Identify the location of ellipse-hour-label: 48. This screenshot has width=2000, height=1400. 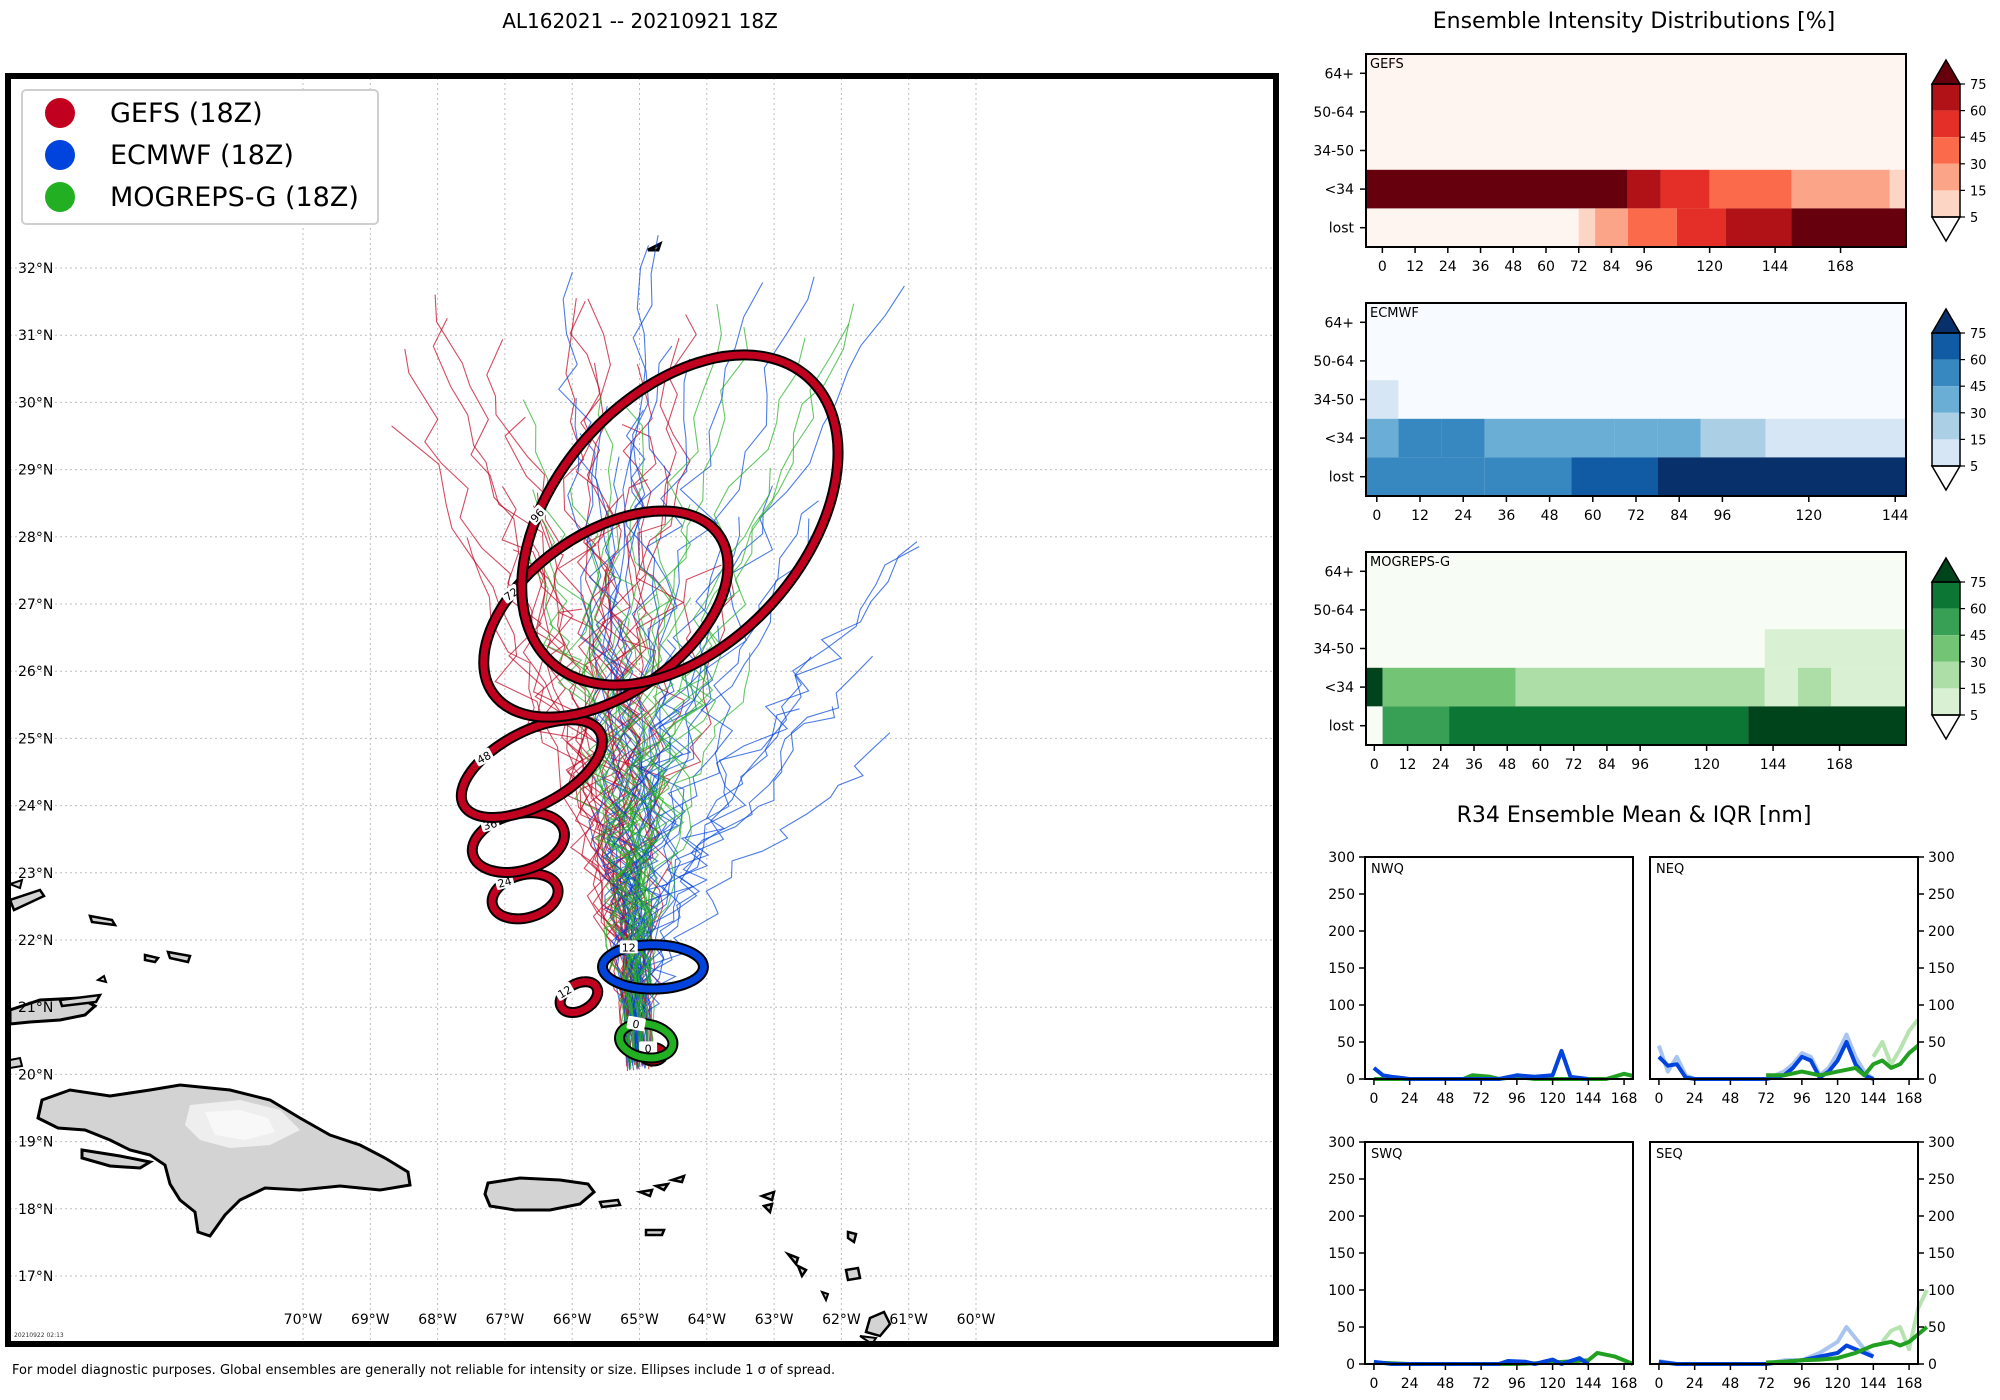
(484, 758).